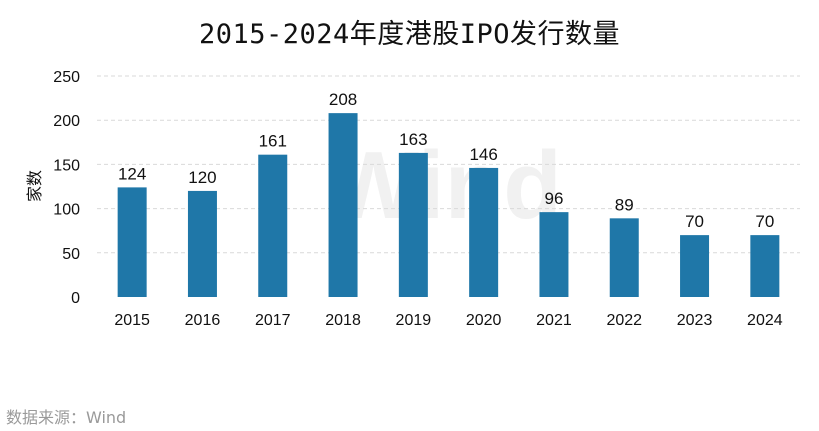  What do you see at coordinates (34, 186) in the screenshot?
I see `y-axis-label: 家数` at bounding box center [34, 186].